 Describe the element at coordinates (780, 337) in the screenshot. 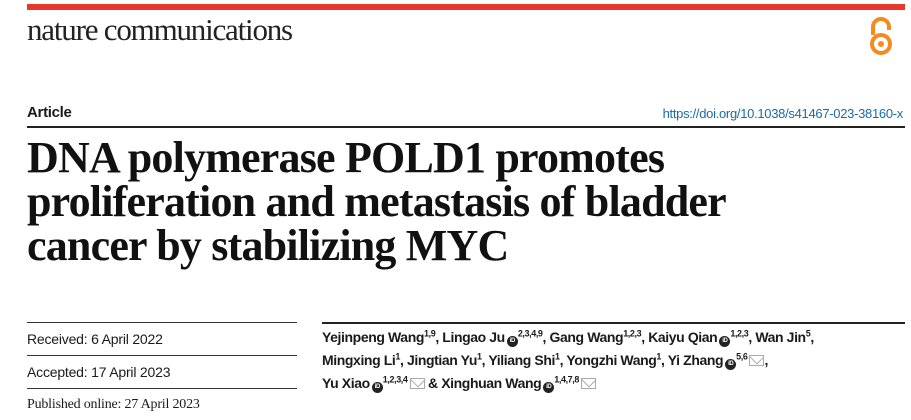

I see `author: Wan Jin` at that location.